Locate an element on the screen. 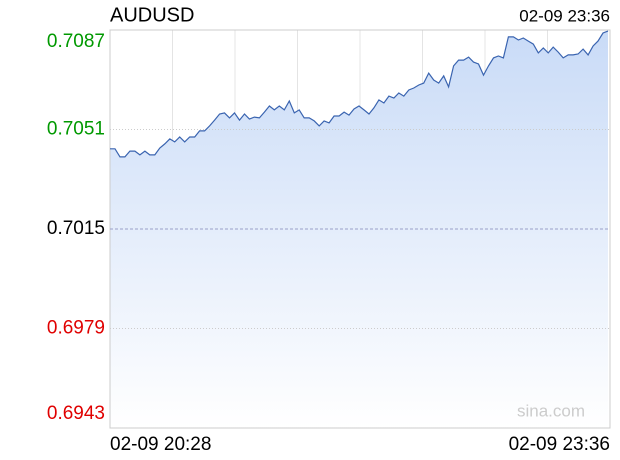 The height and width of the screenshot is (460, 620). y-tick-label: 0.7051 is located at coordinates (76, 129).